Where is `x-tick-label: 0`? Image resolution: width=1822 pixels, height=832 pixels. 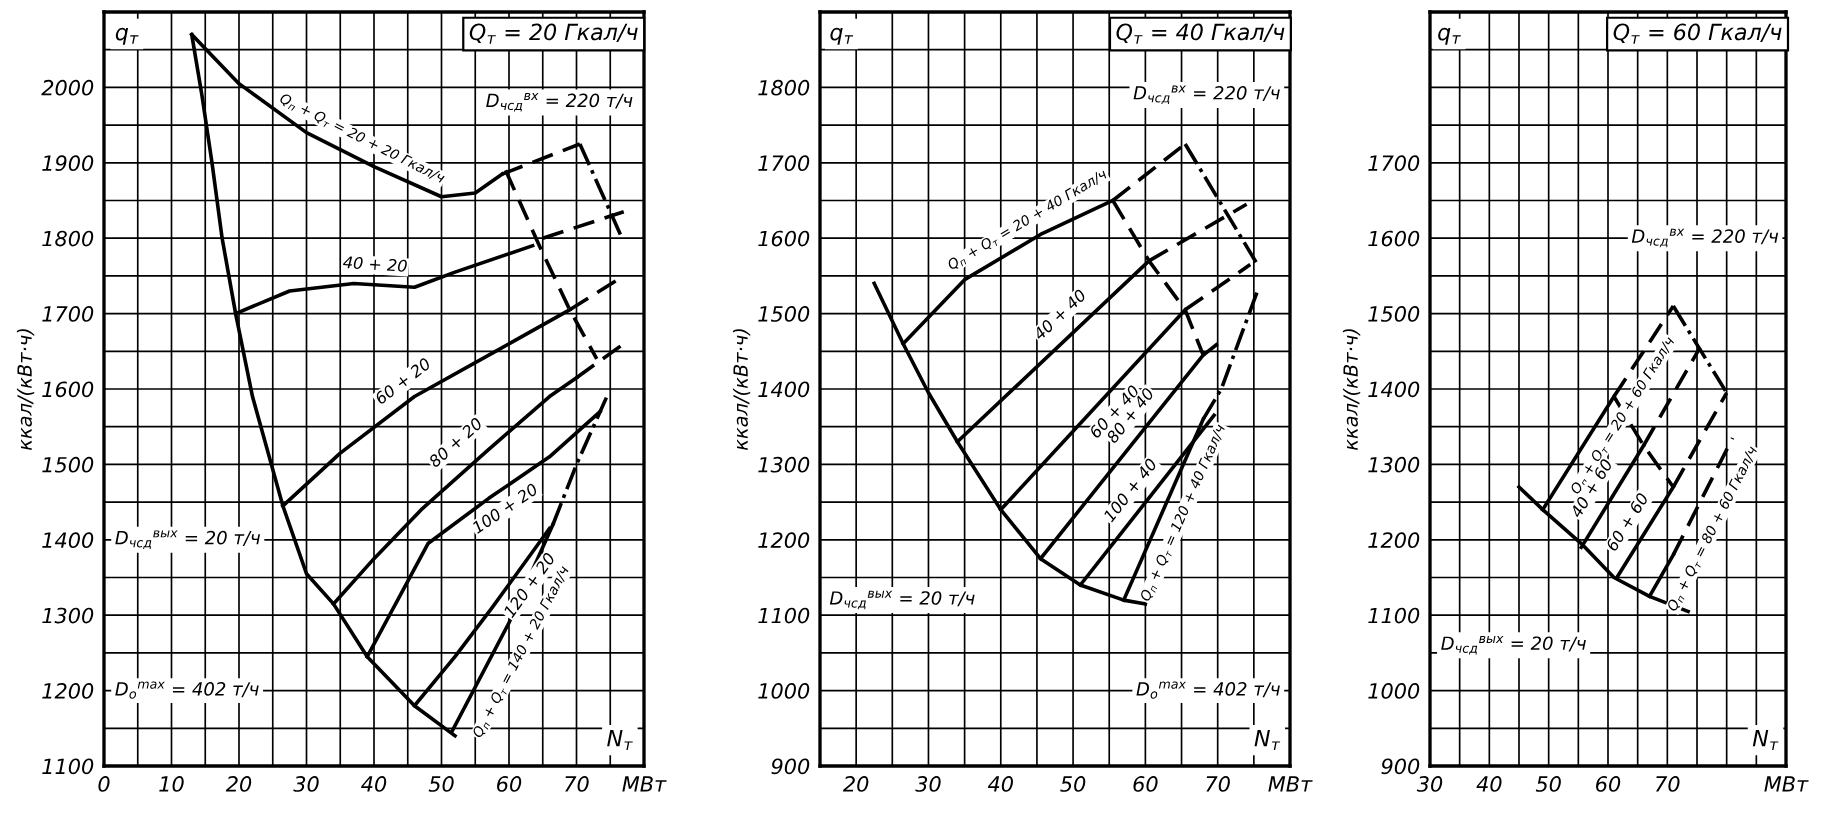 x-tick-label: 0 is located at coordinates (104, 784).